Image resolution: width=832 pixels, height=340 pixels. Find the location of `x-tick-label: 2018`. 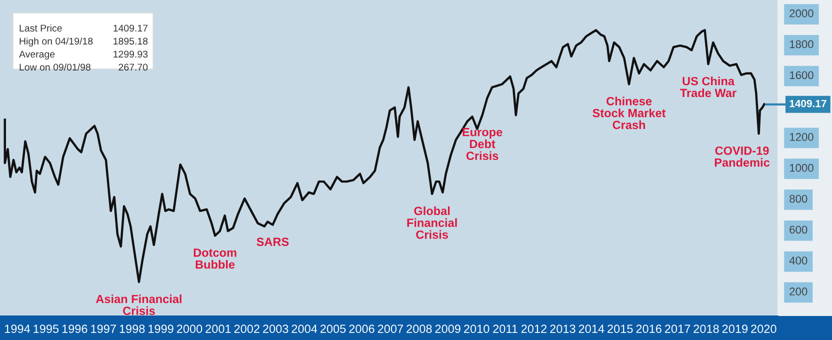

x-tick-label: 2018 is located at coordinates (706, 329).